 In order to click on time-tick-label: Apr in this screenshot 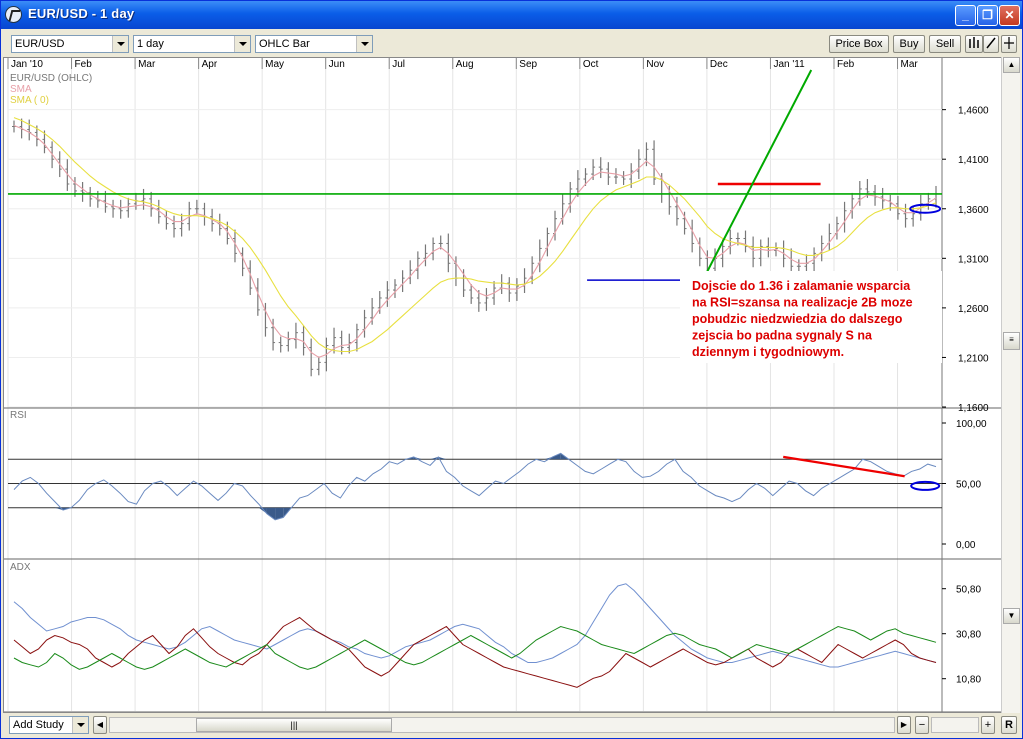, I will do `click(210, 64)`.